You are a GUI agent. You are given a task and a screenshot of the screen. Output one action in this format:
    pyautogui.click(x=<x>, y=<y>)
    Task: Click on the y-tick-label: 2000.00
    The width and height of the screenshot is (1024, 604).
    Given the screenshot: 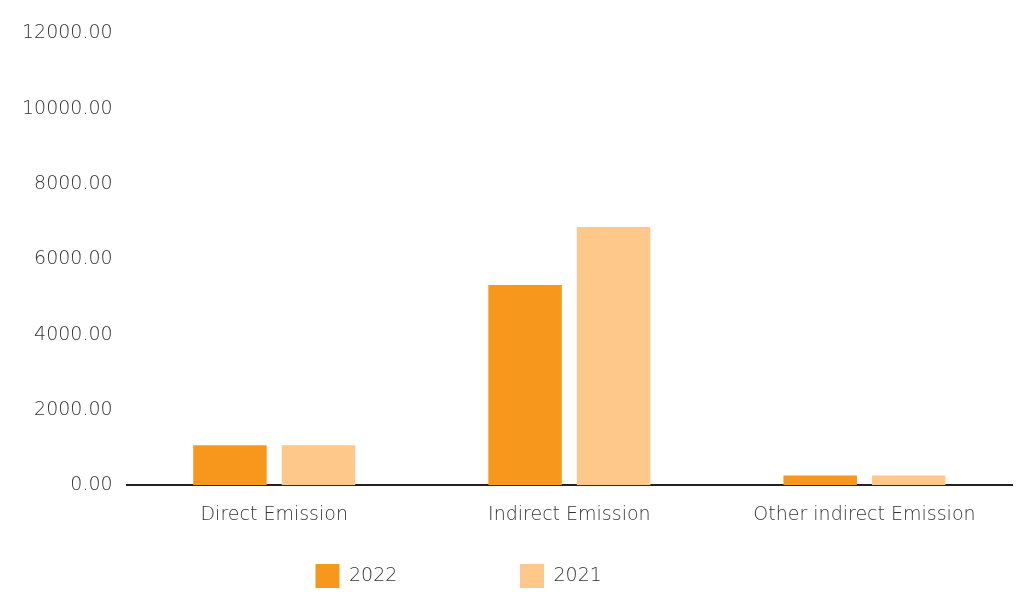 What is the action you would take?
    pyautogui.click(x=73, y=407)
    